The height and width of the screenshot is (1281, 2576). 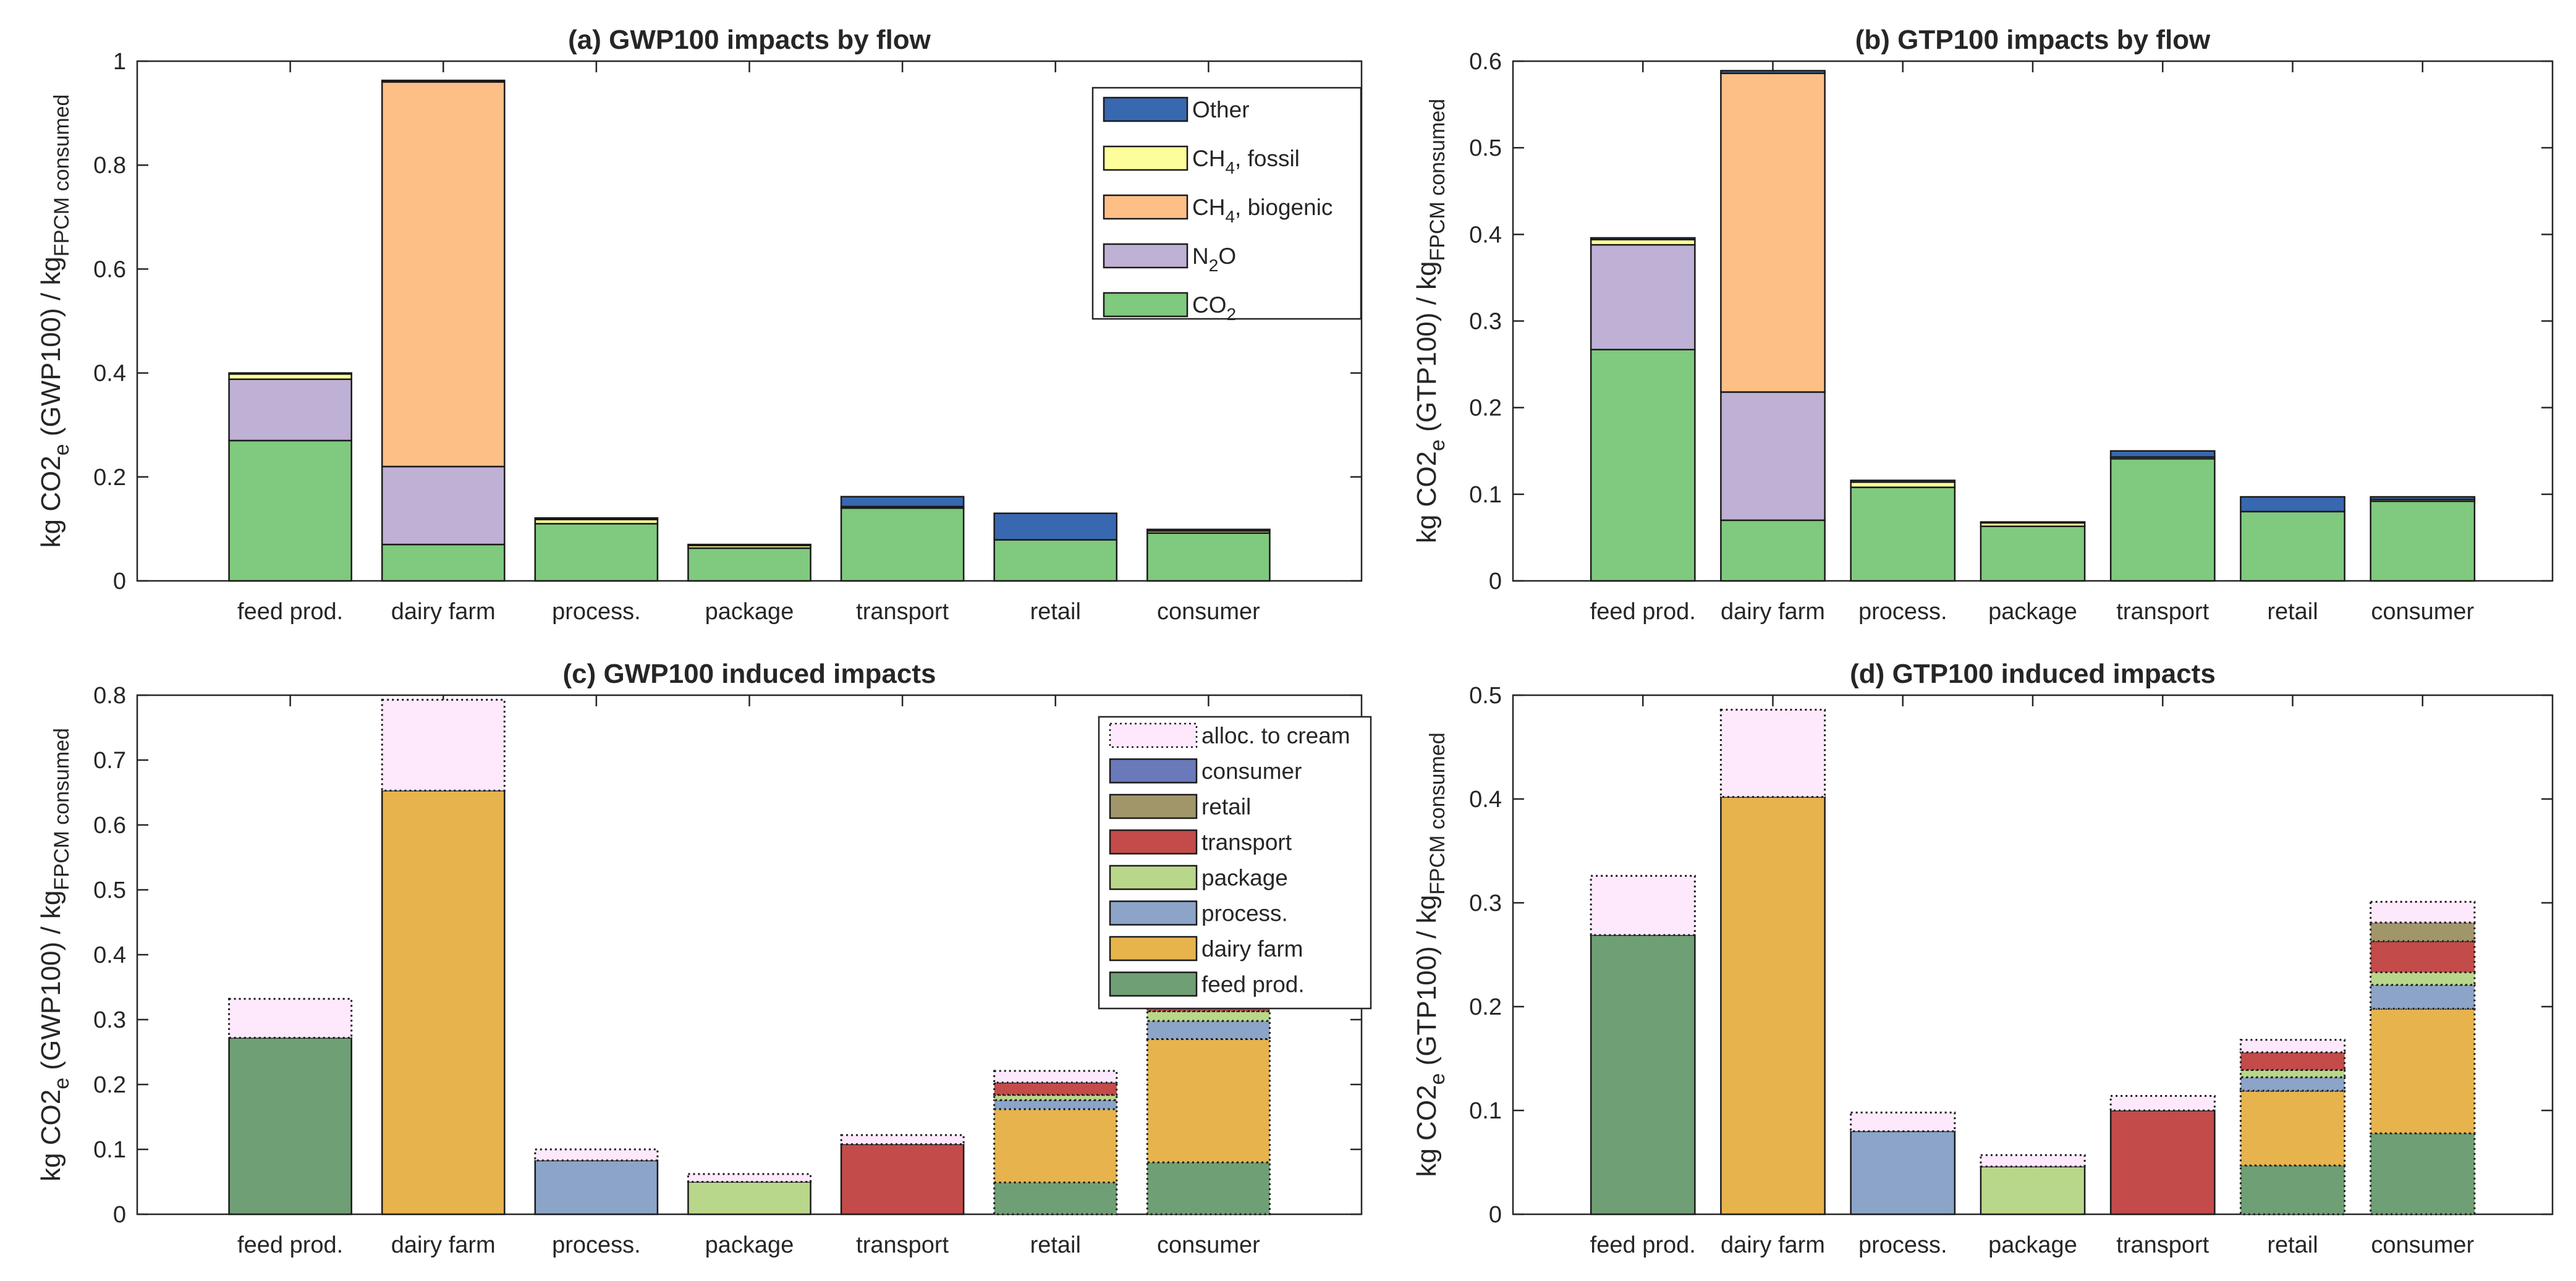 I want to click on y-tick-label: 0.7, so click(x=109, y=761).